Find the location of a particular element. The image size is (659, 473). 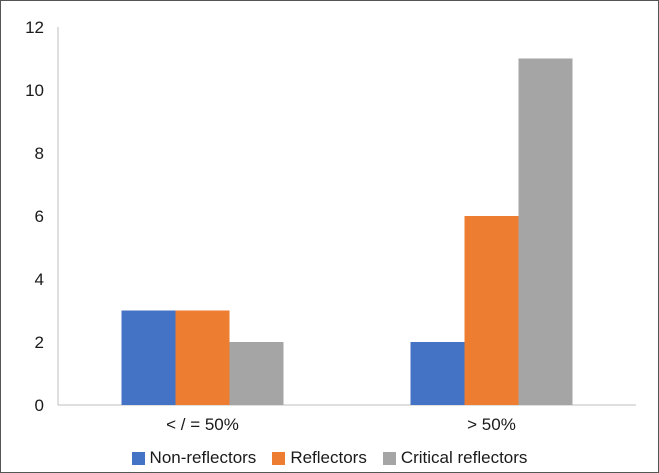

y-tick-labels: 0 2 4 6 8 10 12 is located at coordinates (34, 216).